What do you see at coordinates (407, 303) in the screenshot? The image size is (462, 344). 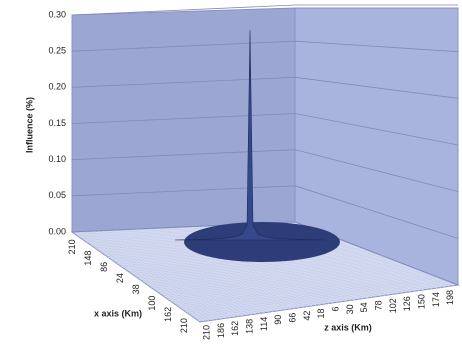 I see `z-tick-label: 126` at bounding box center [407, 303].